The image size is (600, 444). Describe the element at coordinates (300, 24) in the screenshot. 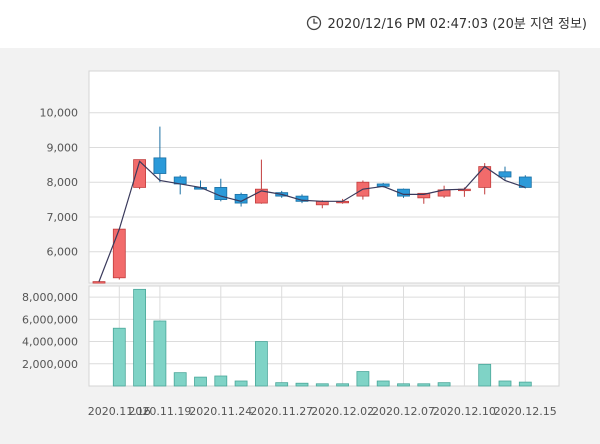

I see `header: 2020/12/16 PM 02:47:03 (20분 지연 정보)` at that location.